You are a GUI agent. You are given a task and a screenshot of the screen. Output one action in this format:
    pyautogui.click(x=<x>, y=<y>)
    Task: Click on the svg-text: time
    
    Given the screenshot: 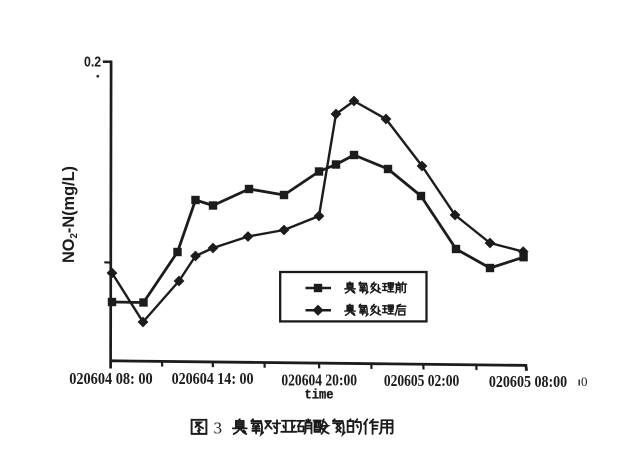 What is the action you would take?
    pyautogui.click(x=319, y=396)
    